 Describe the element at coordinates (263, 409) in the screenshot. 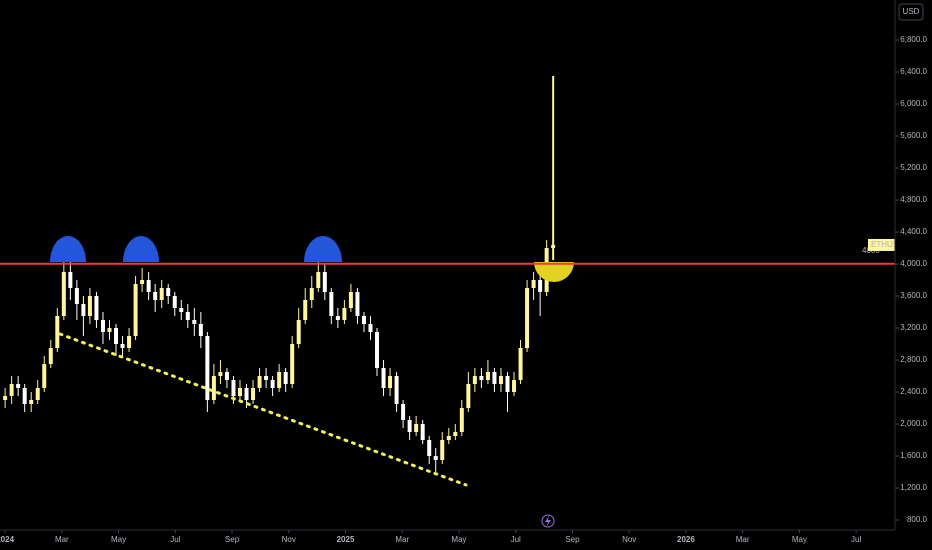

I see `trend-line` at that location.